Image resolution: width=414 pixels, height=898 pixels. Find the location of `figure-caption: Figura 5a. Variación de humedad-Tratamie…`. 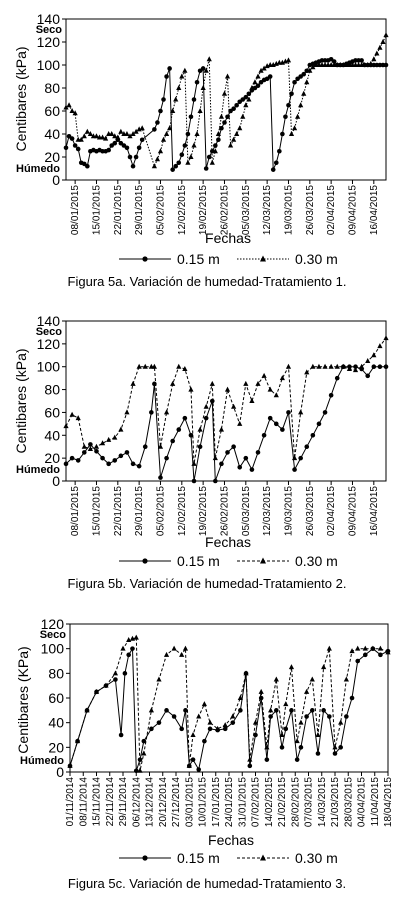

figure-caption: Figura 5a. Variación de humedad-Tratamie… is located at coordinates (207, 281).